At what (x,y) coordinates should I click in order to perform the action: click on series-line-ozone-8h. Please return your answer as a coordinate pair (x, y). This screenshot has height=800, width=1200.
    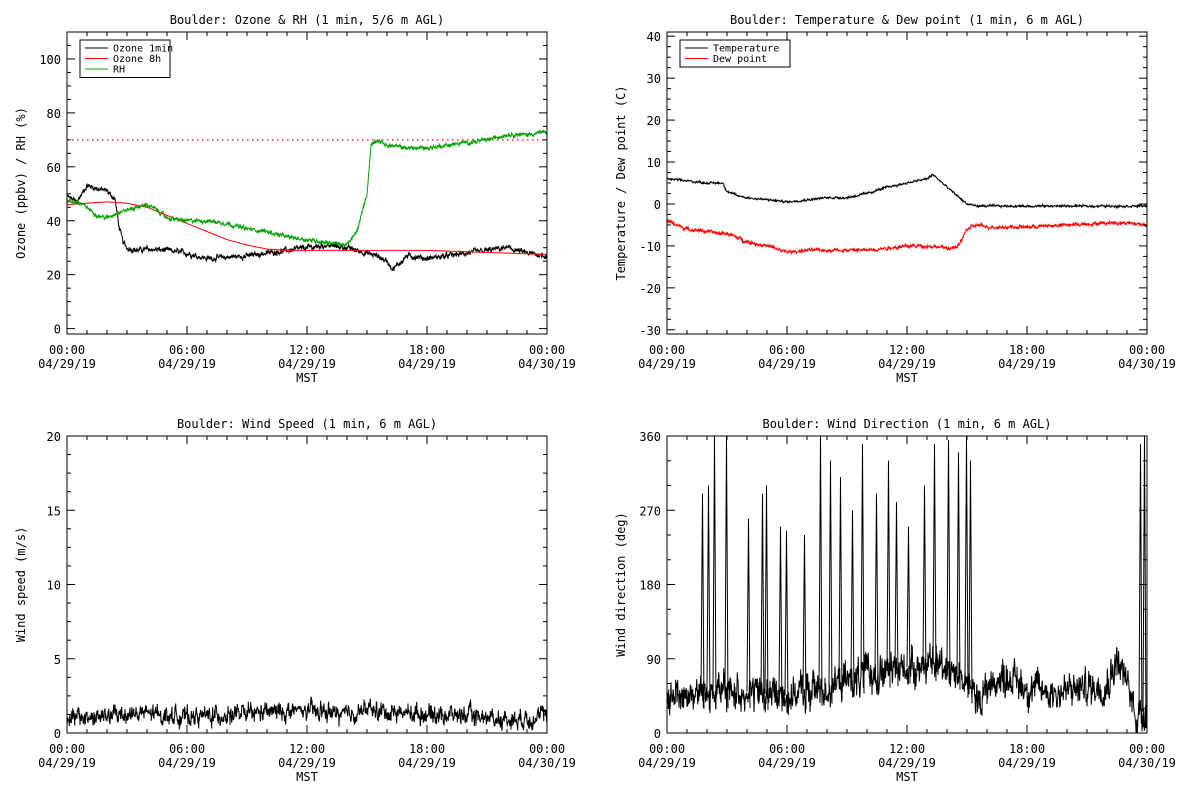
    Looking at the image, I should click on (307, 228).